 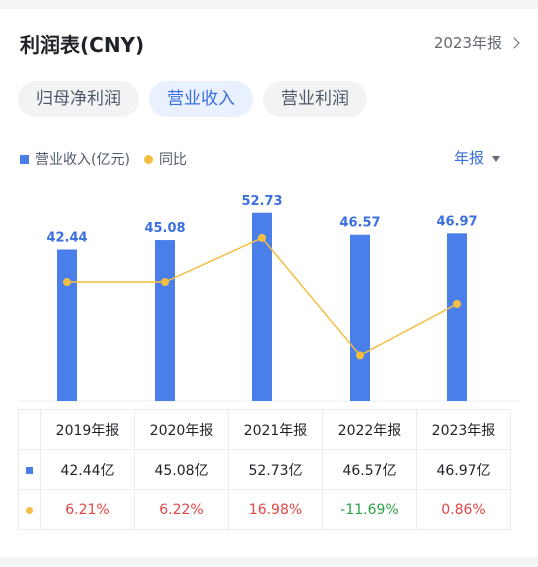 I want to click on table-header-cell: 2019年报, so click(x=87, y=429).